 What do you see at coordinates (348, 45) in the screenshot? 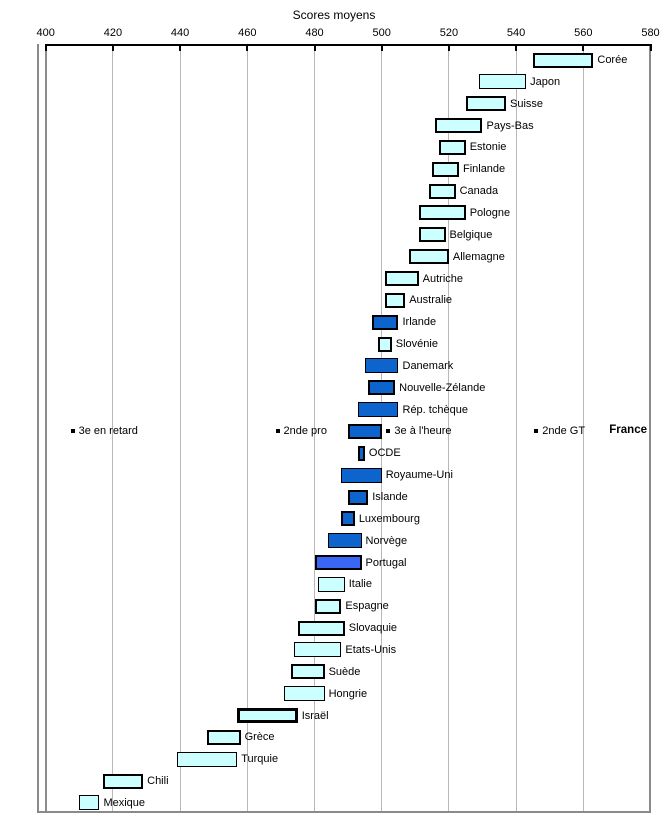
I see `x-axis-line` at bounding box center [348, 45].